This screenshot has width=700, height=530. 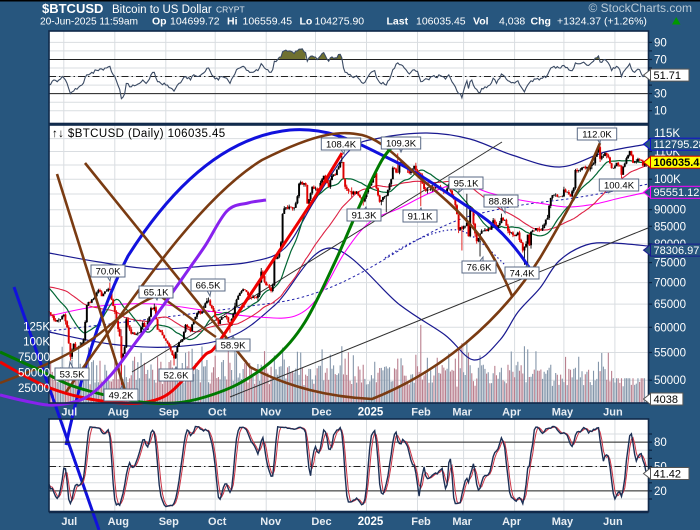 What do you see at coordinates (156, 293) in the screenshot?
I see `svg-text: 65.1K` at bounding box center [156, 293].